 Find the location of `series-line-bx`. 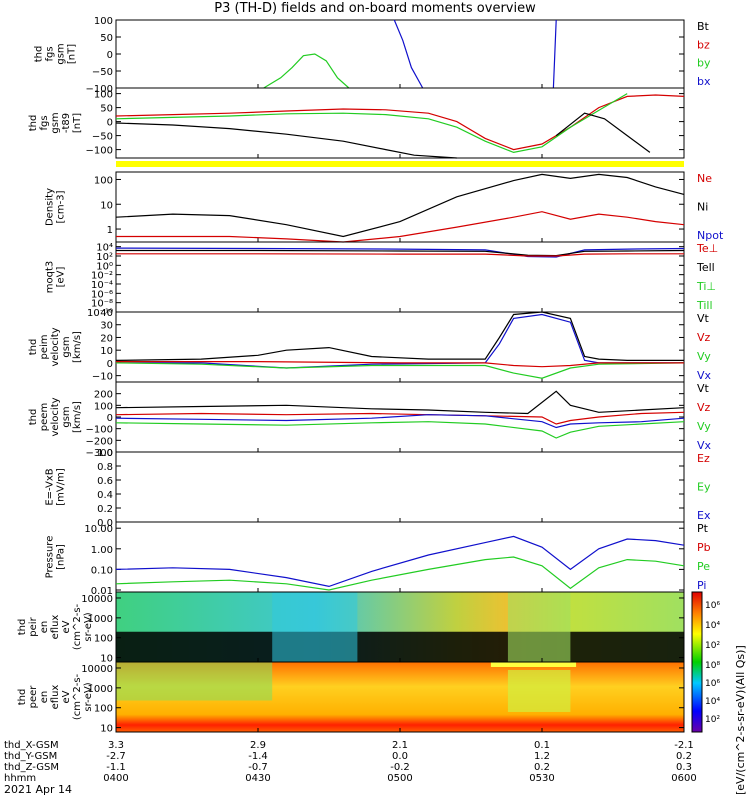

series-line-bx is located at coordinates (408, 54).